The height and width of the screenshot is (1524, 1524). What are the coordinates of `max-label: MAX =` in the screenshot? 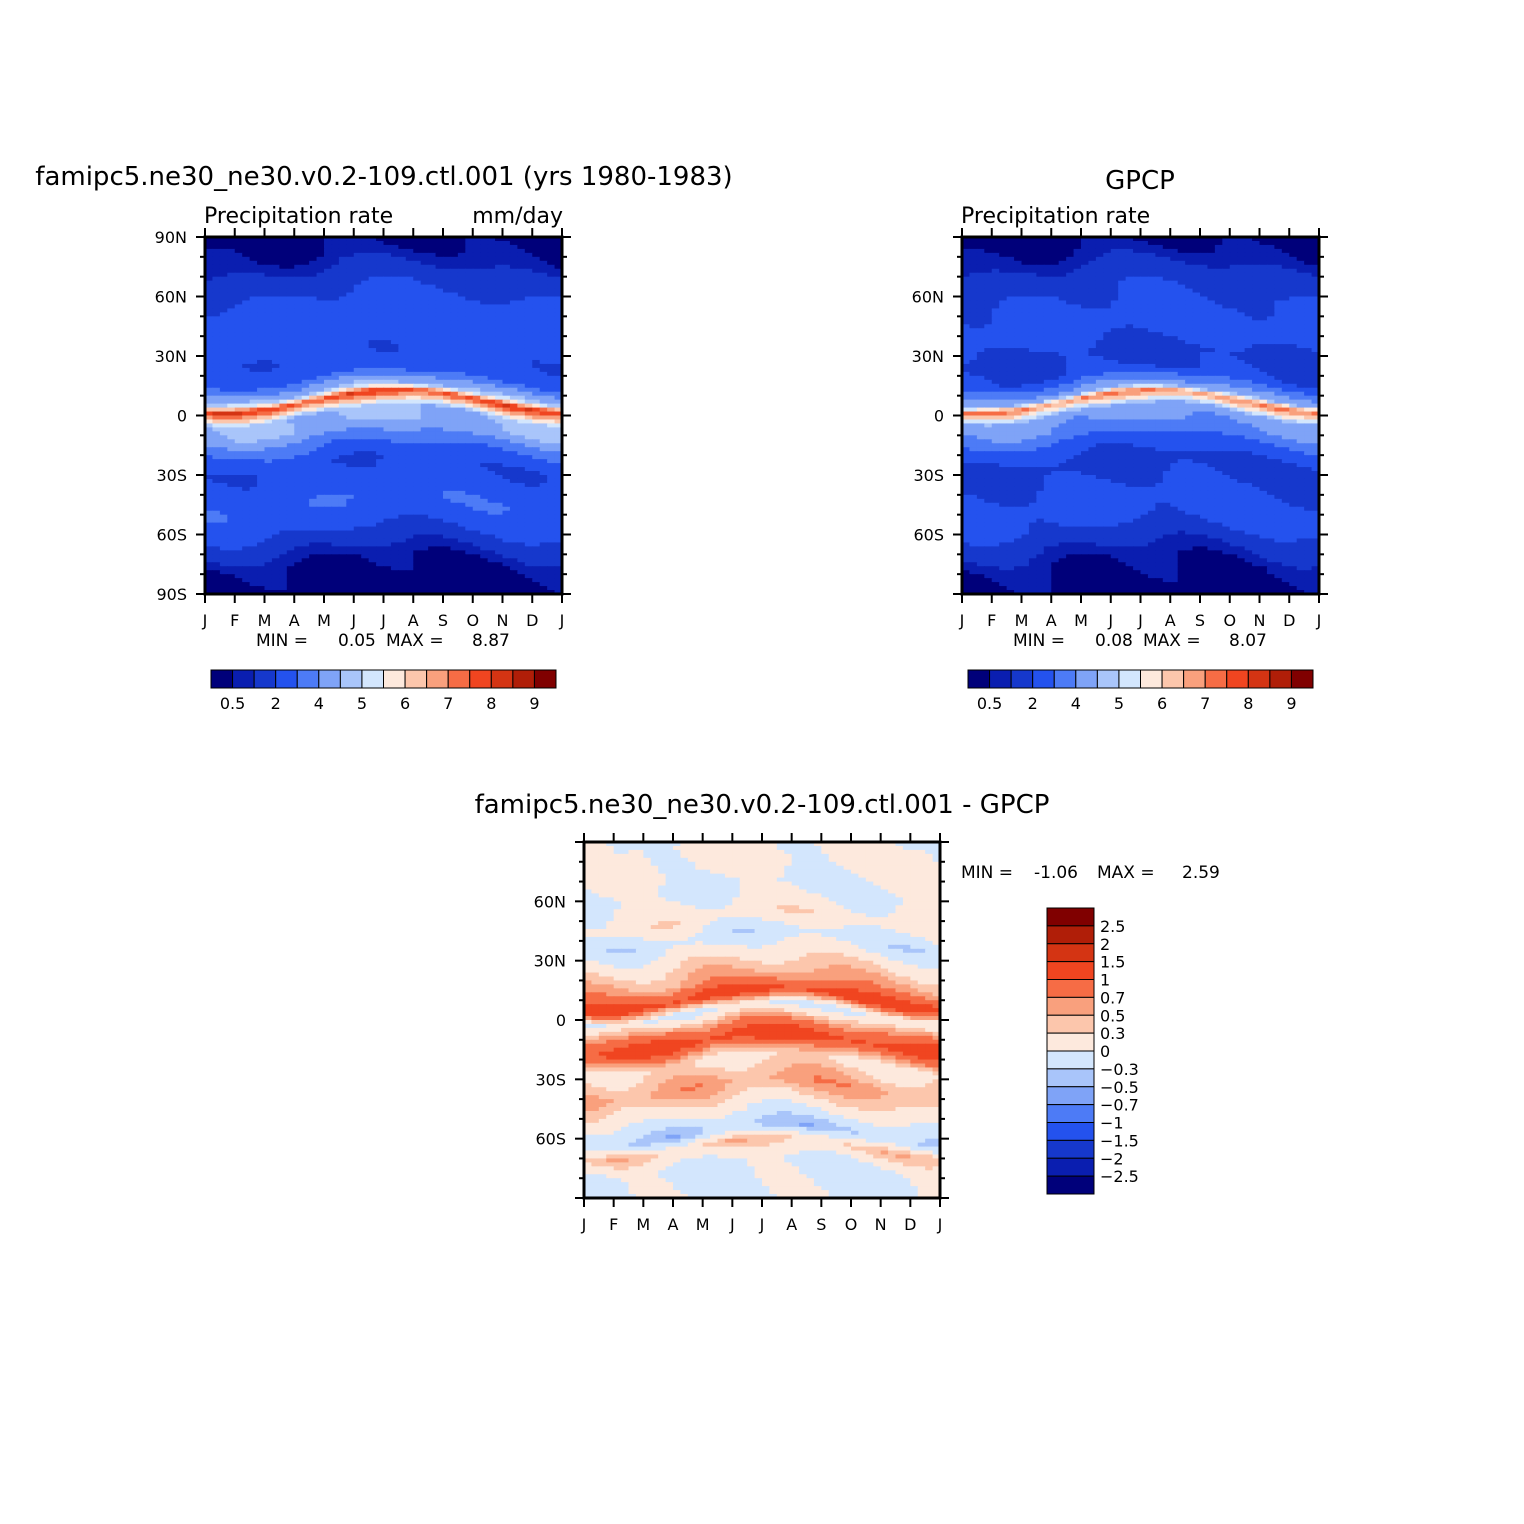 It's located at (415, 641).